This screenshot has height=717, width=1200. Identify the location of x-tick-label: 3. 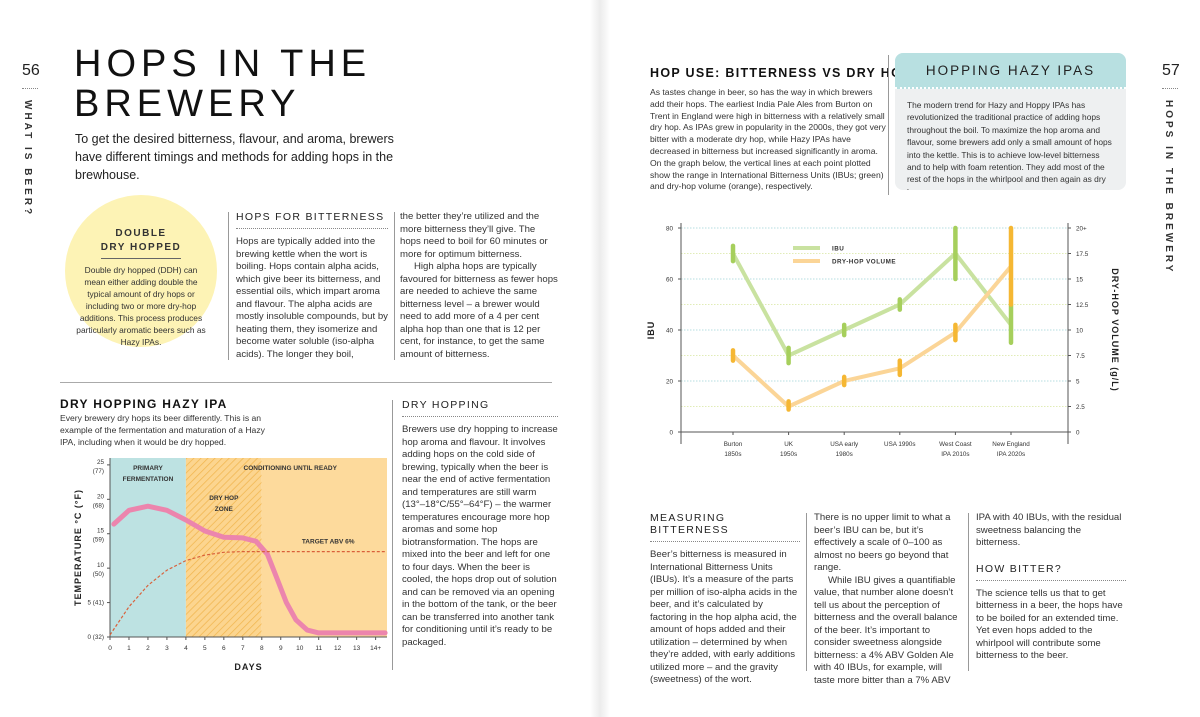
(167, 648).